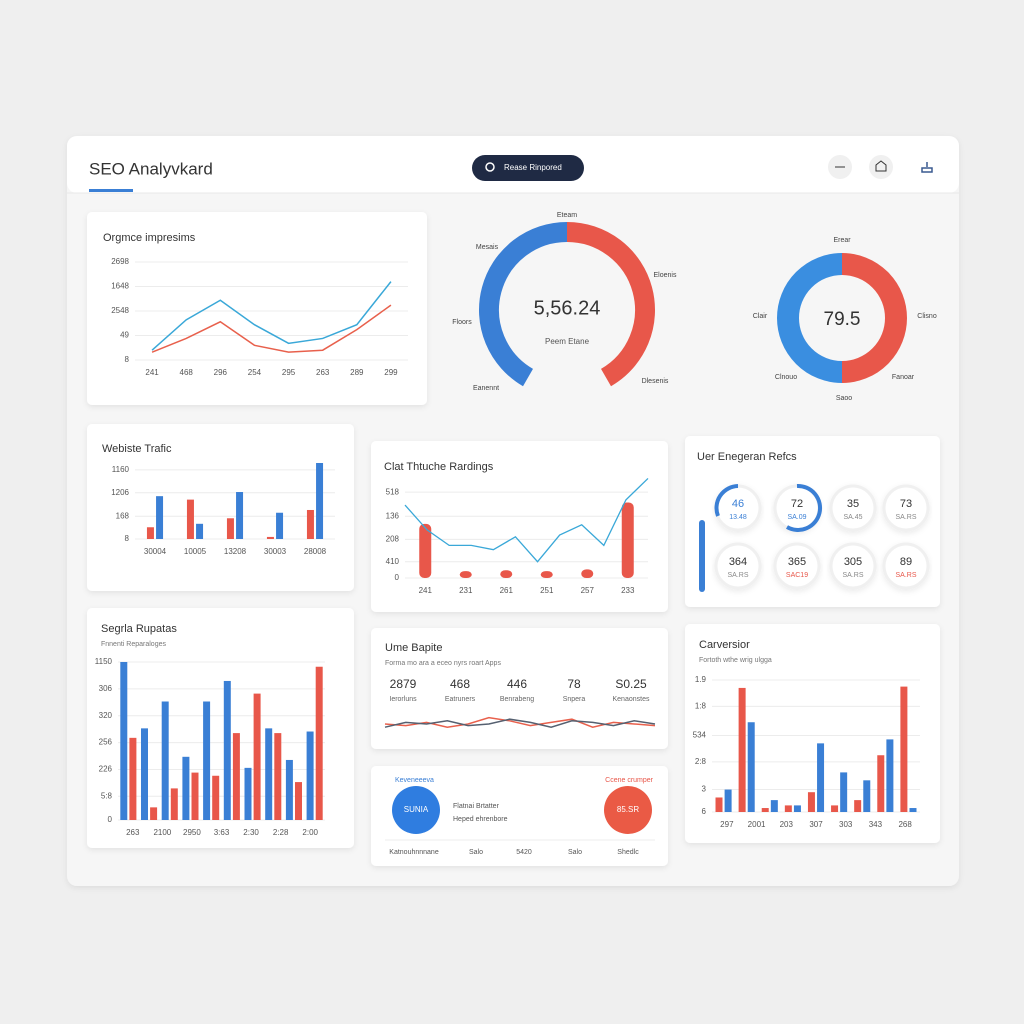  I want to click on metric-value: 35, so click(853, 504).